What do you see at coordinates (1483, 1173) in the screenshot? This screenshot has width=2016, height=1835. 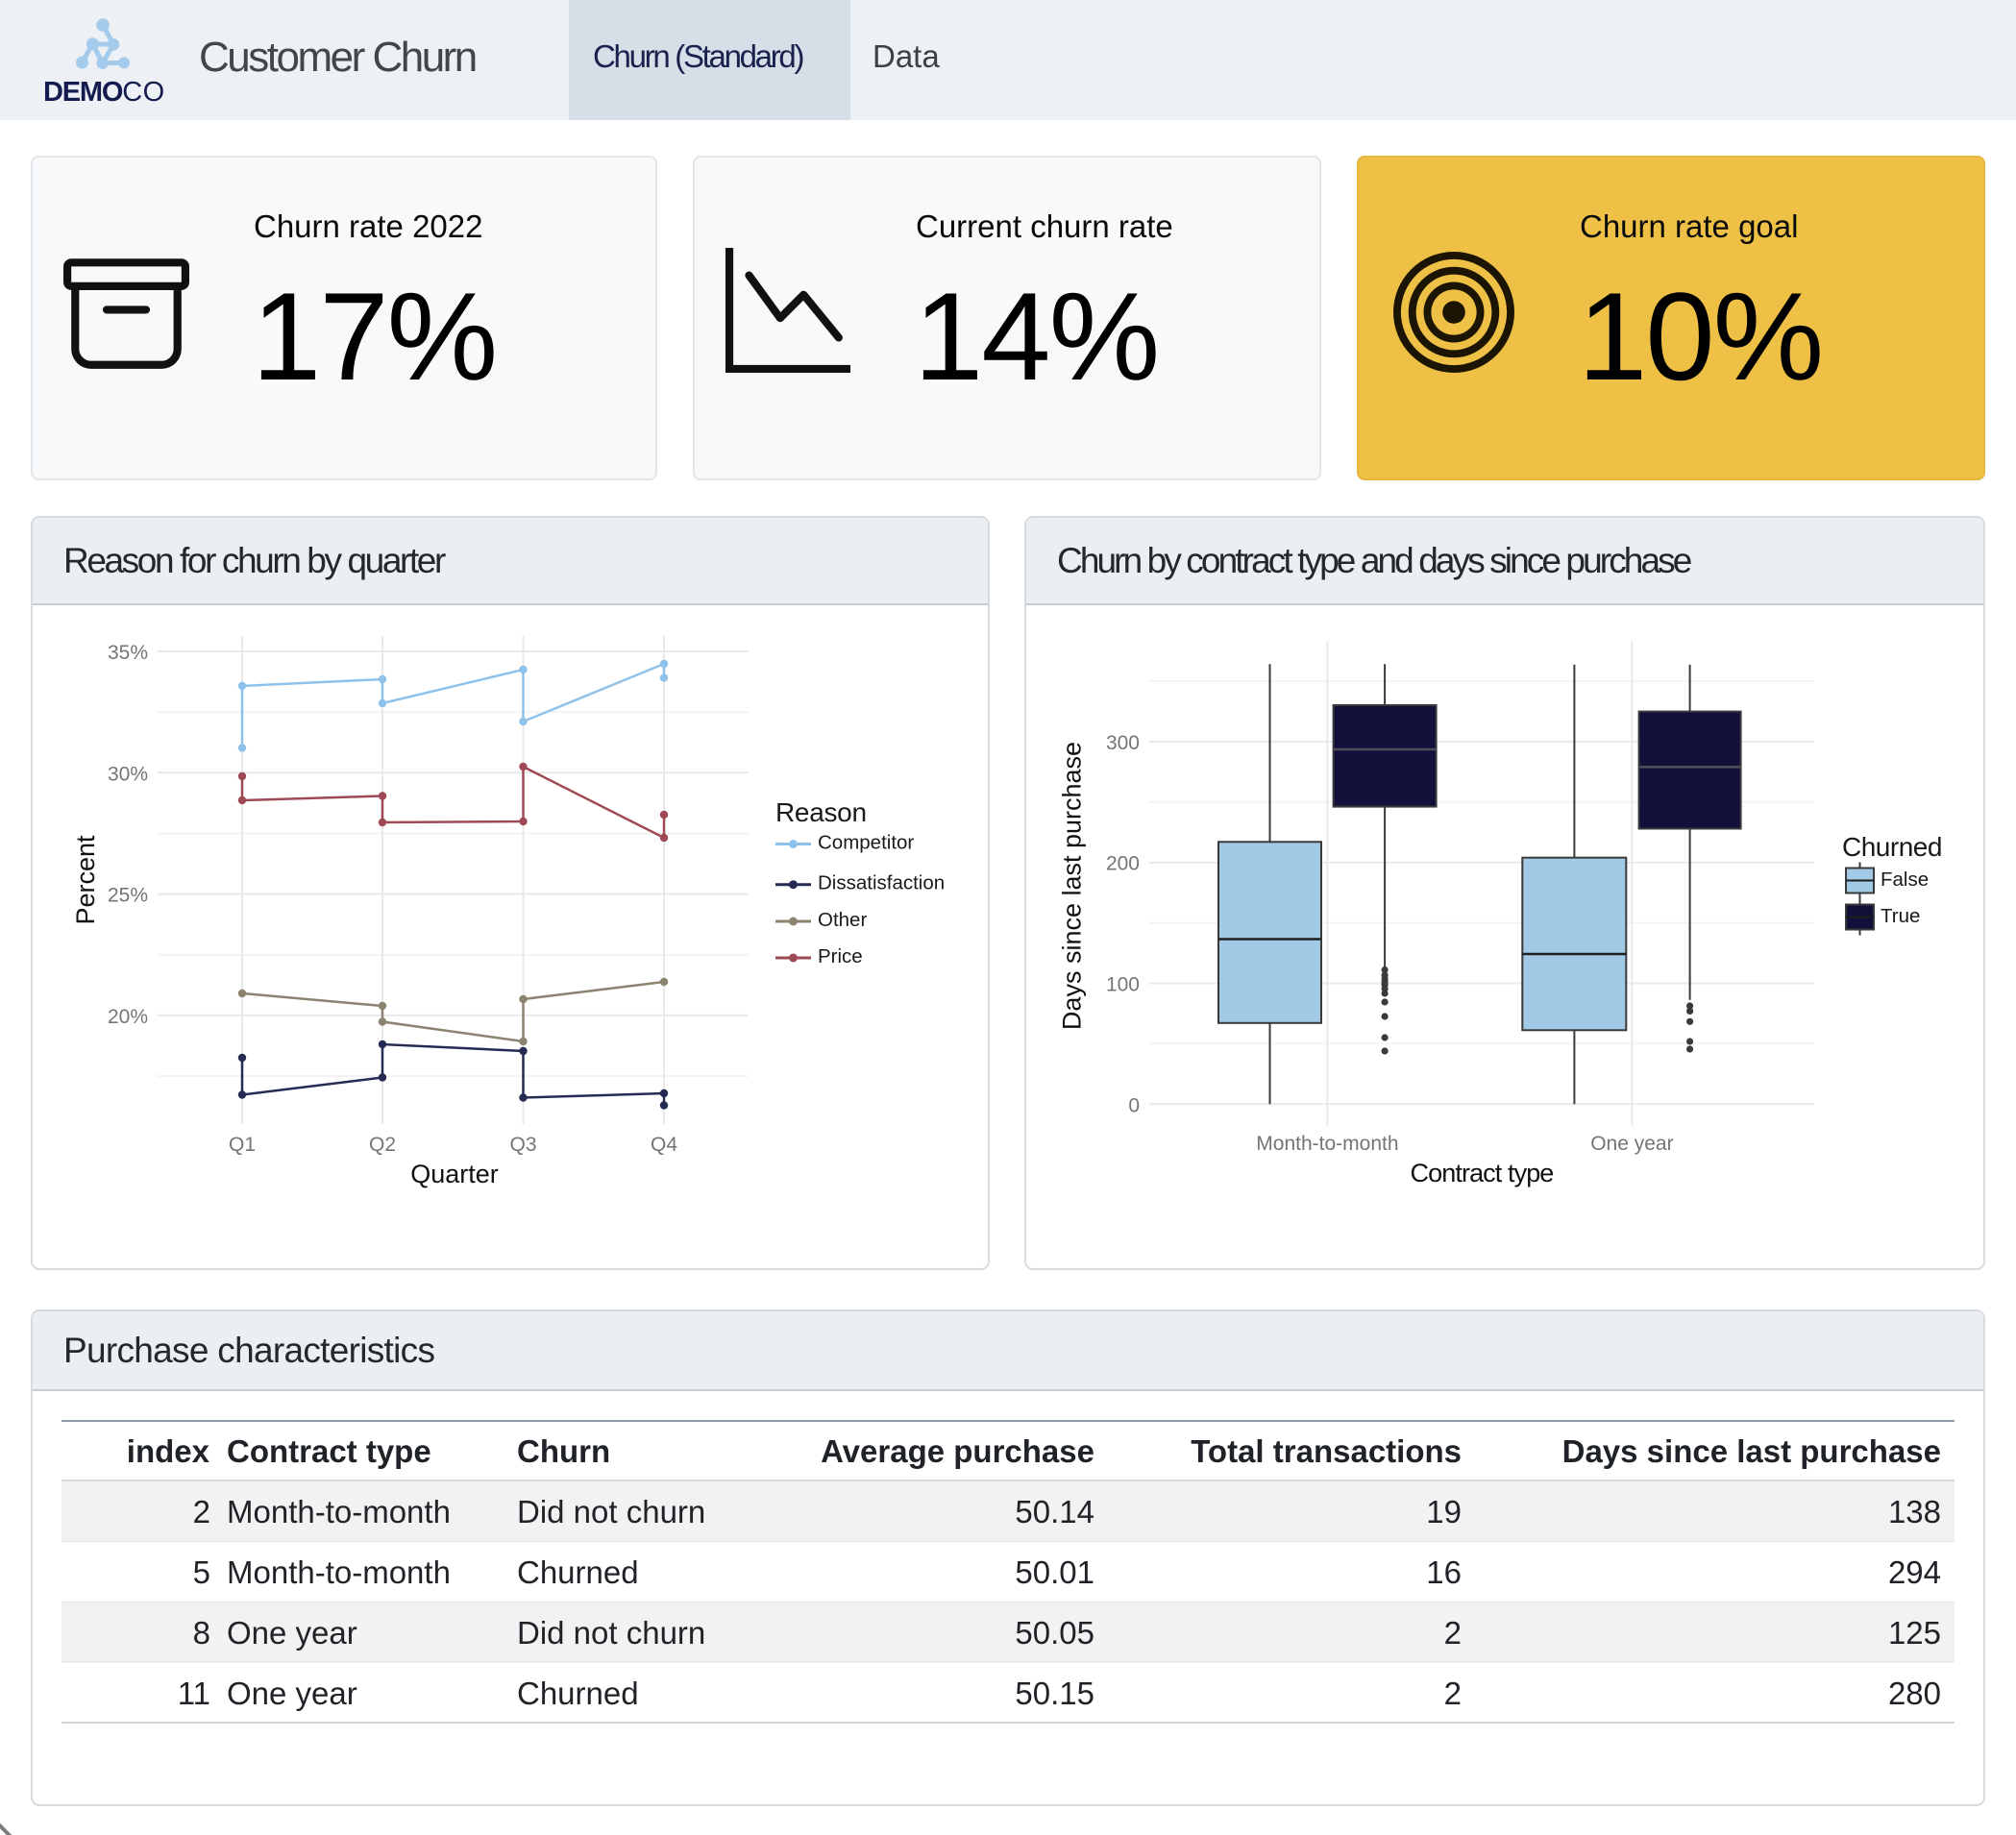 I see `svg-text: Contract type` at bounding box center [1483, 1173].